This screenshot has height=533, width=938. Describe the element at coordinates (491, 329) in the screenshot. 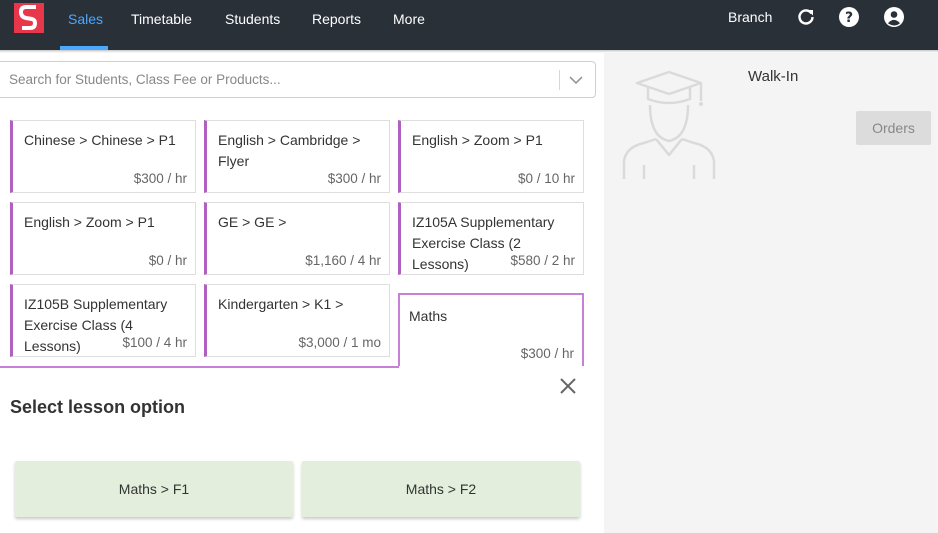

I see `product-card-selected: Maths $300 / hr` at that location.